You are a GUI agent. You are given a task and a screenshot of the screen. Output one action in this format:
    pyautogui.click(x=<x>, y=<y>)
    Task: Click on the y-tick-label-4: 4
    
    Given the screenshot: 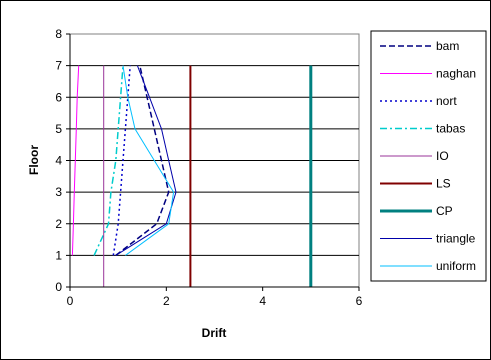 What is the action you would take?
    pyautogui.click(x=58, y=161)
    